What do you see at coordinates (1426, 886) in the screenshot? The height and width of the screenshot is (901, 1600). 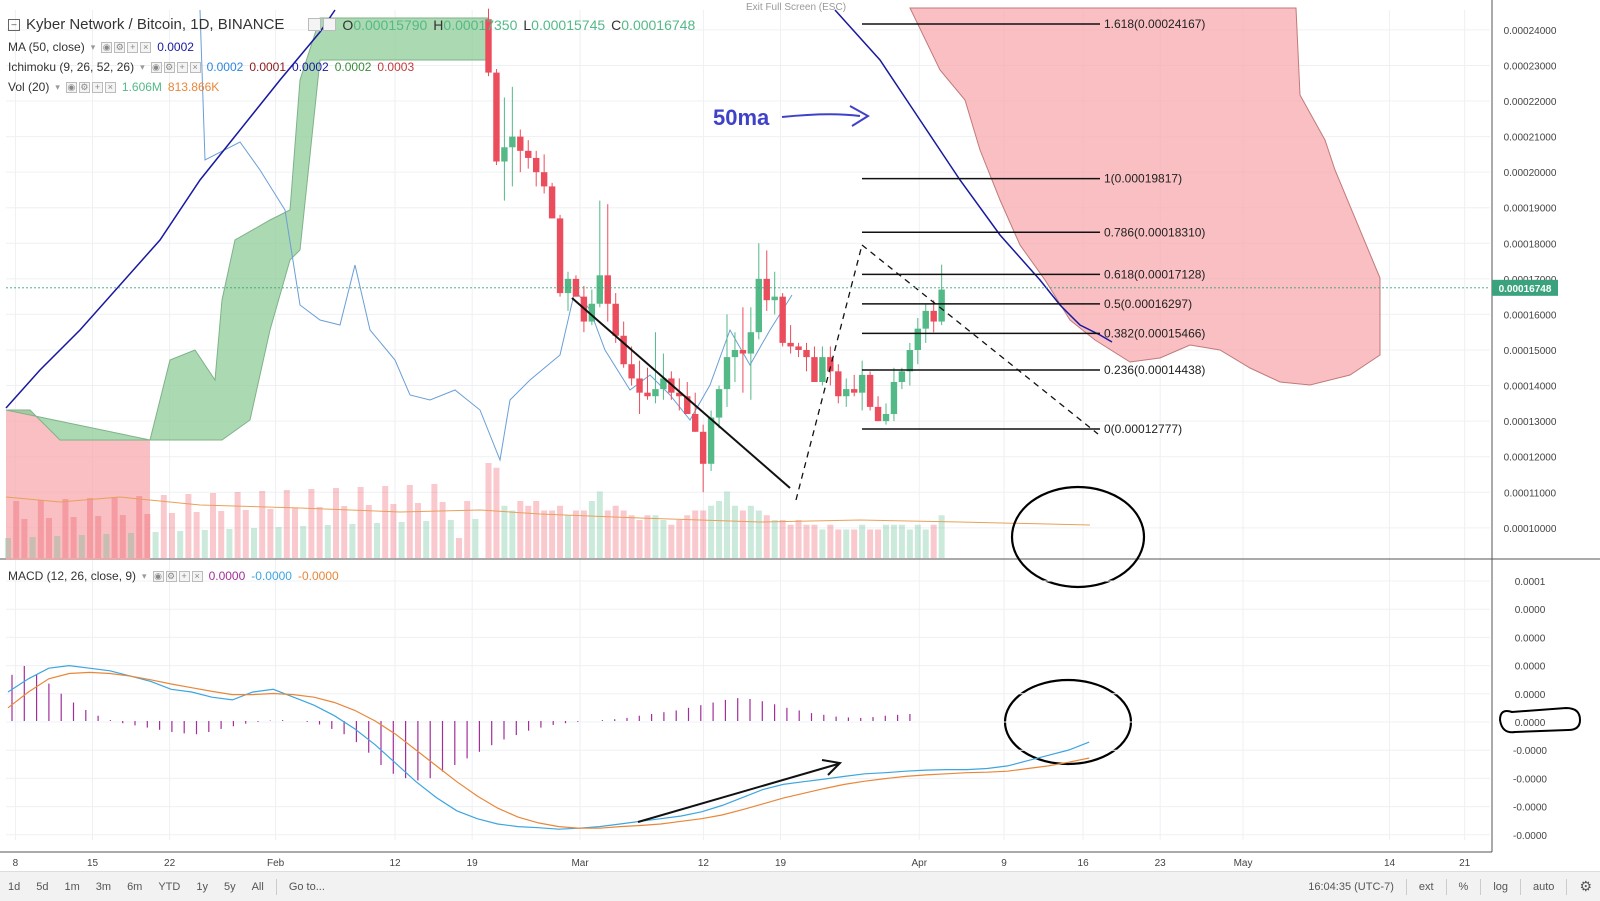 I see `ext-toggle: ext` at bounding box center [1426, 886].